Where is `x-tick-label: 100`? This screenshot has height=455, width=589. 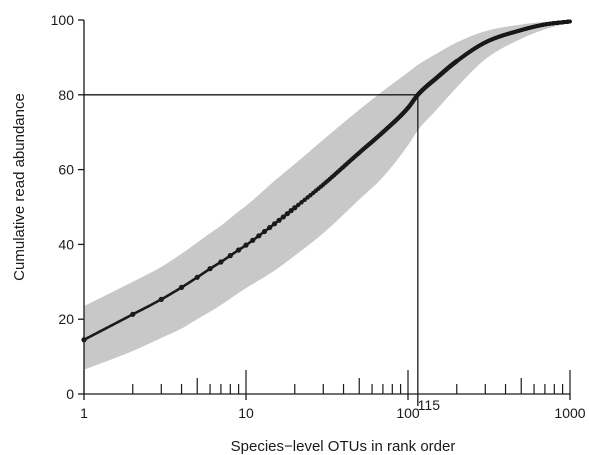 x-tick-label: 100 is located at coordinates (408, 413).